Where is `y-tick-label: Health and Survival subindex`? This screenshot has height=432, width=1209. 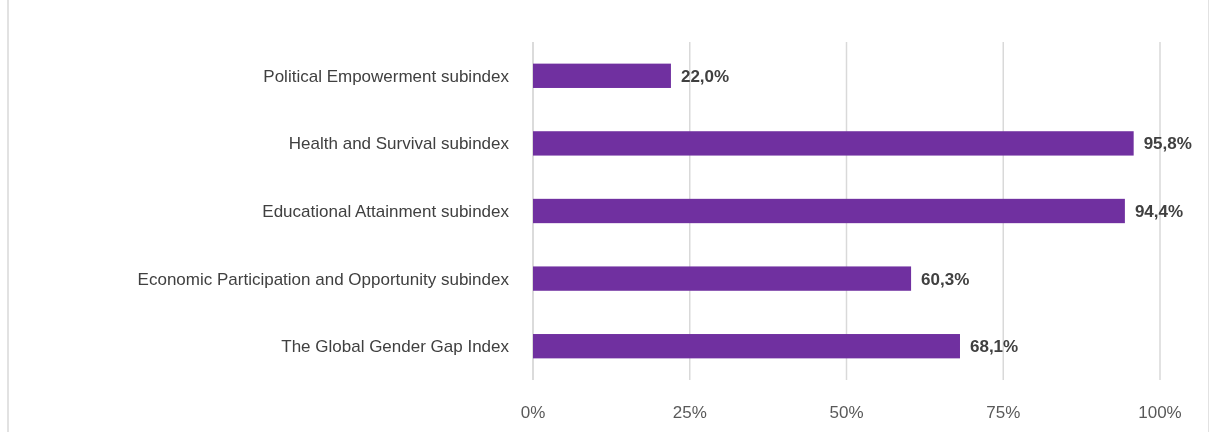 y-tick-label: Health and Survival subindex is located at coordinates (399, 144).